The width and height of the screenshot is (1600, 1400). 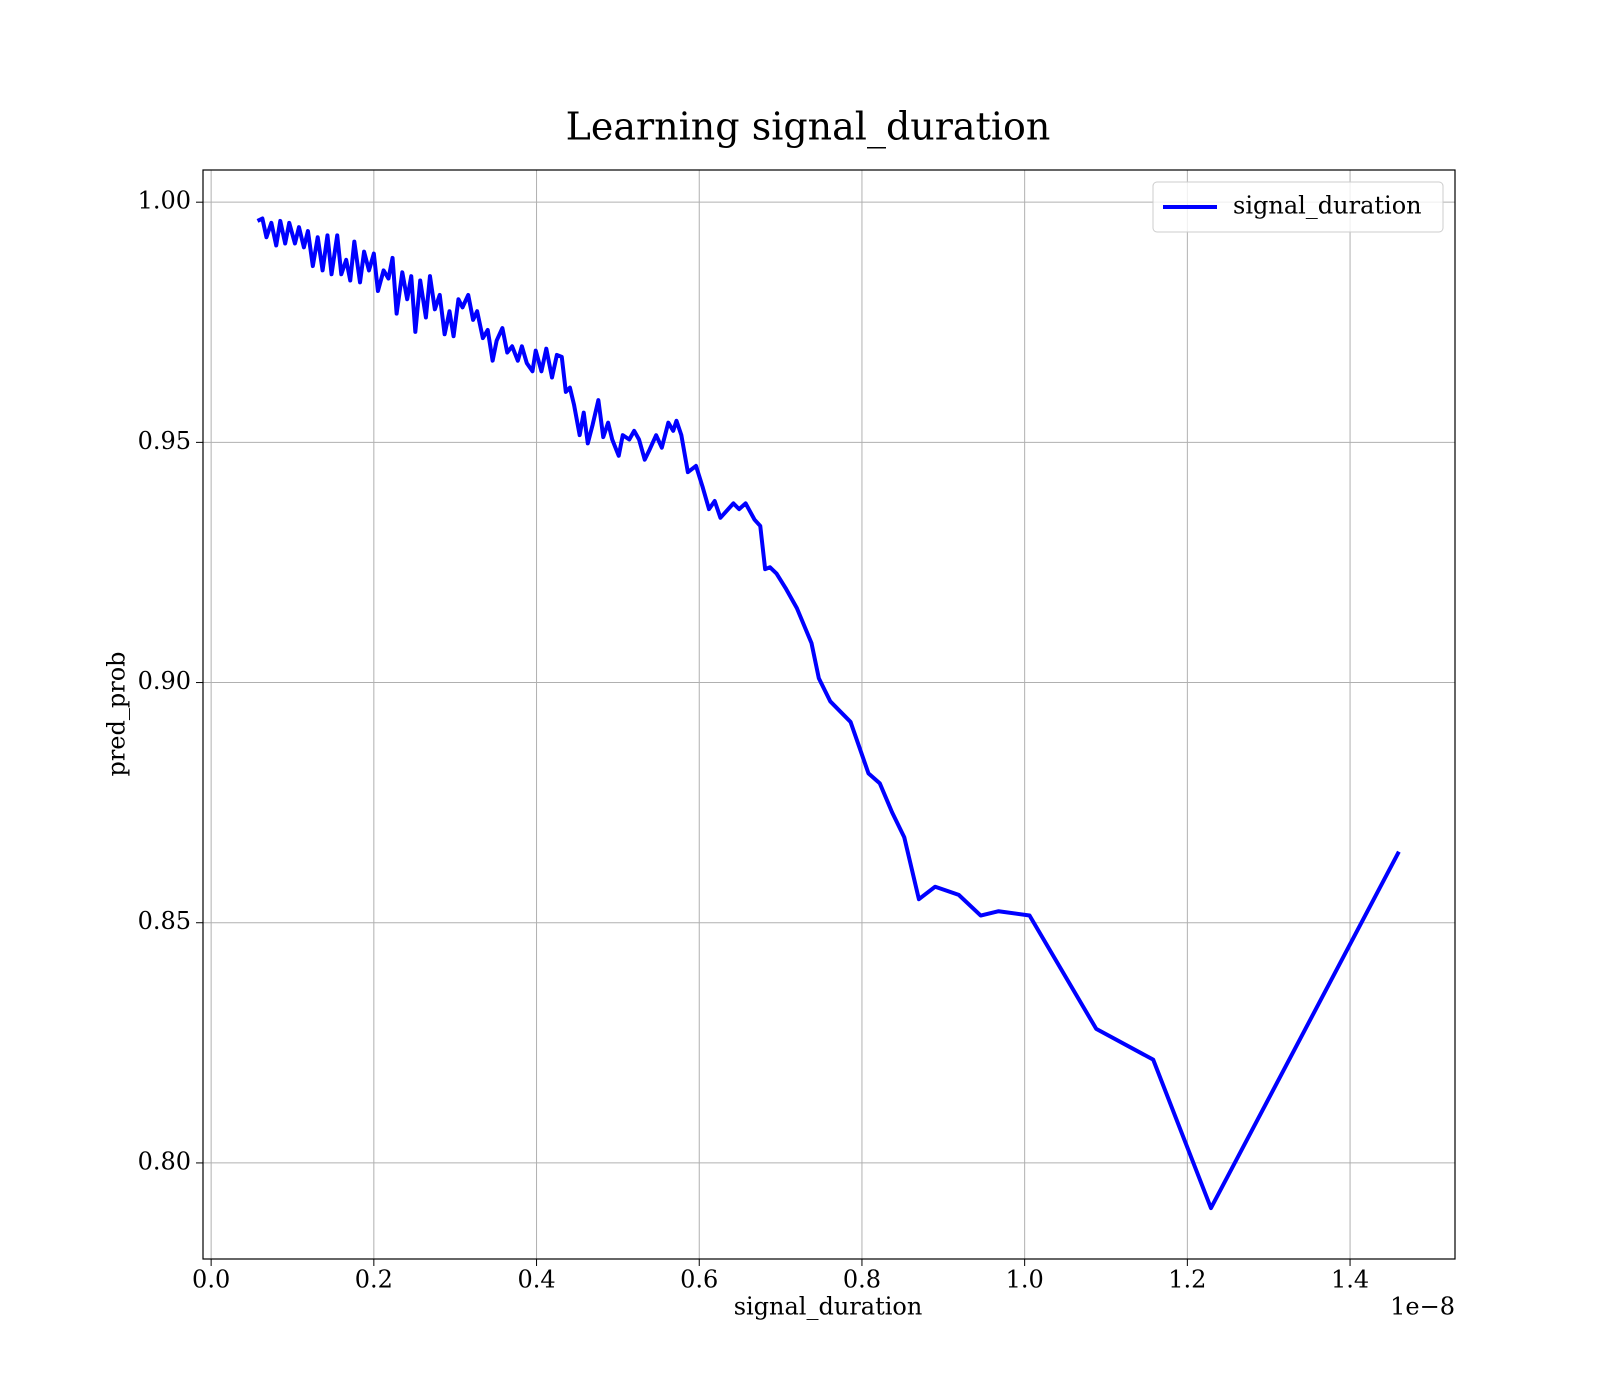 I want to click on y-tick-label: 0.90, so click(x=164, y=681).